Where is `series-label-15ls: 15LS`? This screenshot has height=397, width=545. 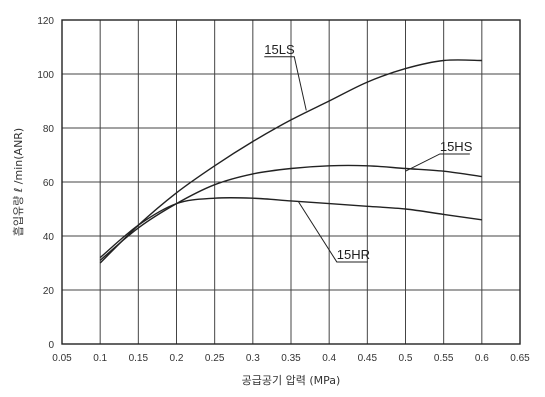
series-label-15ls: 15LS is located at coordinates (279, 49).